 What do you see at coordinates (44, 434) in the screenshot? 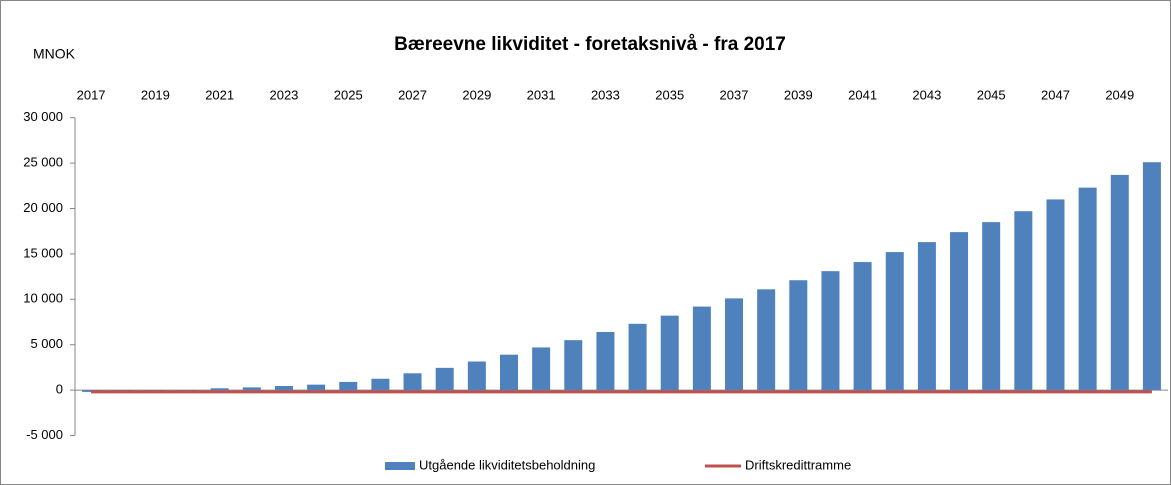
I see `y-tick-label: -5 000` at bounding box center [44, 434].